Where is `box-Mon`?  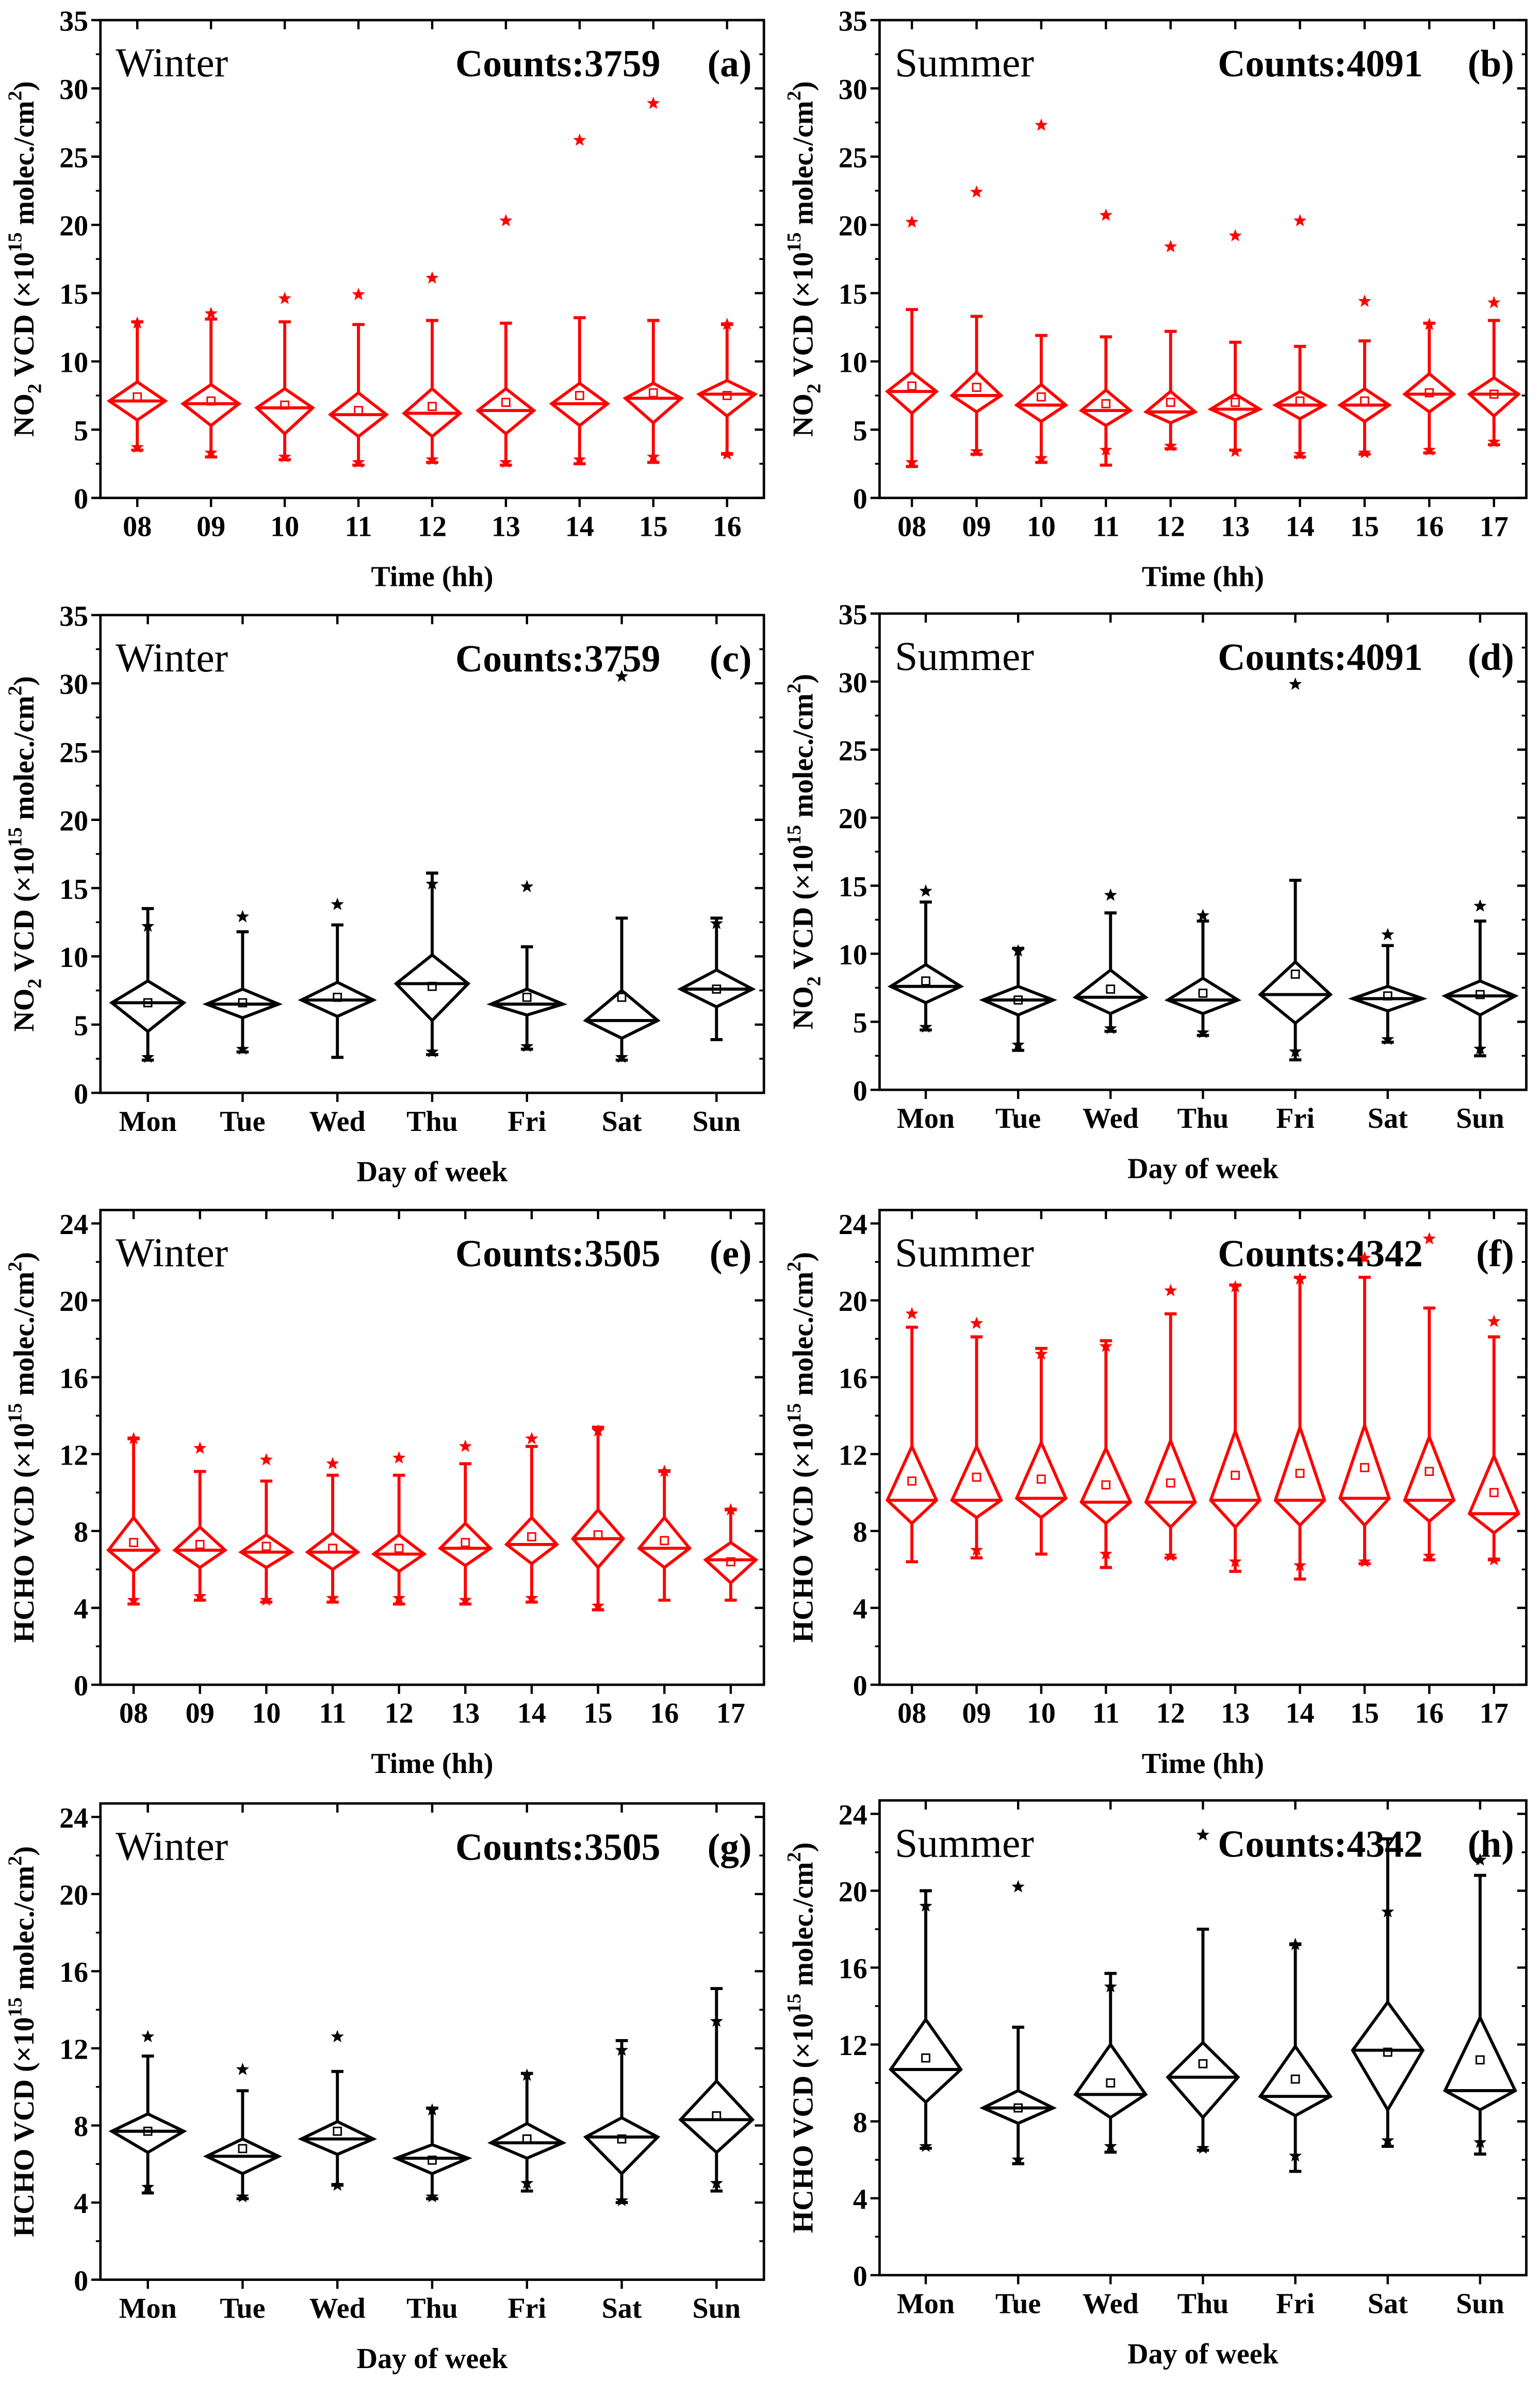 box-Mon is located at coordinates (926, 2020).